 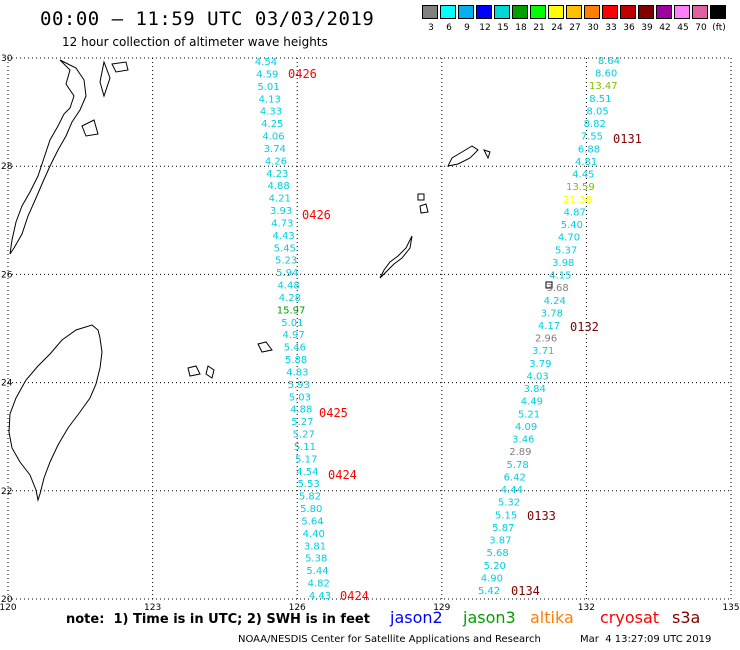 I want to click on wave-height-value: 3.78, so click(x=552, y=313).